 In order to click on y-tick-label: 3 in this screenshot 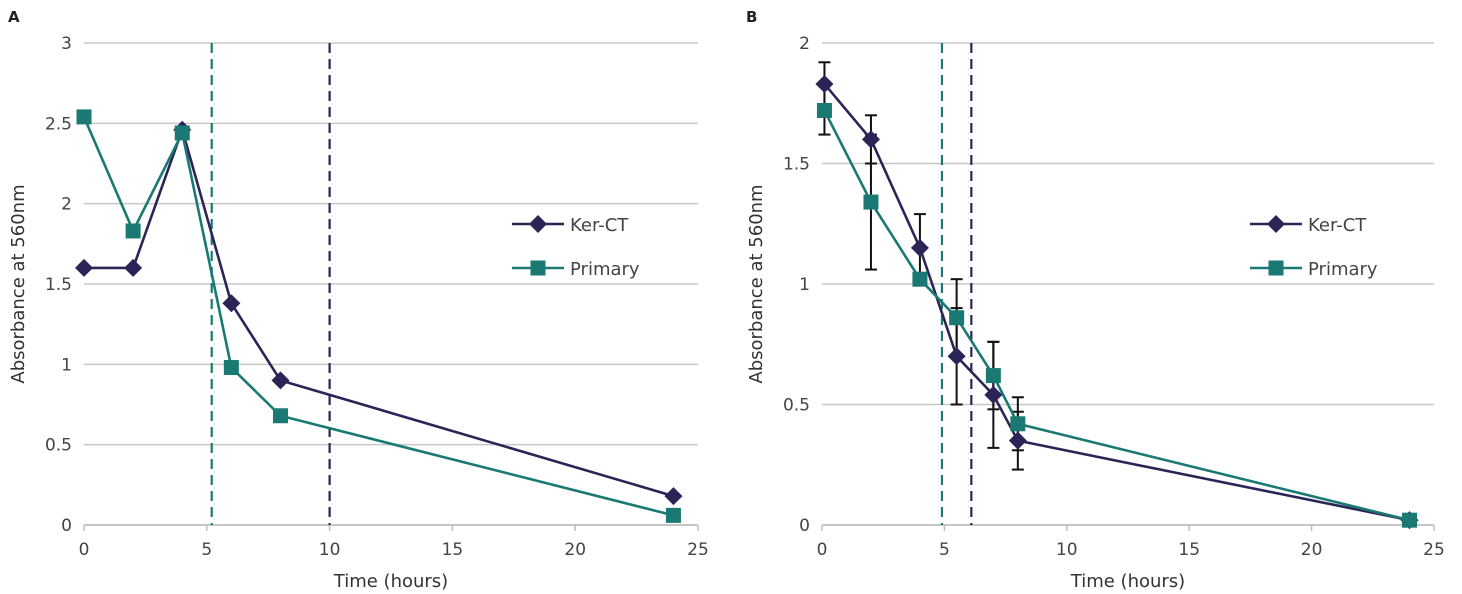, I will do `click(66, 44)`.